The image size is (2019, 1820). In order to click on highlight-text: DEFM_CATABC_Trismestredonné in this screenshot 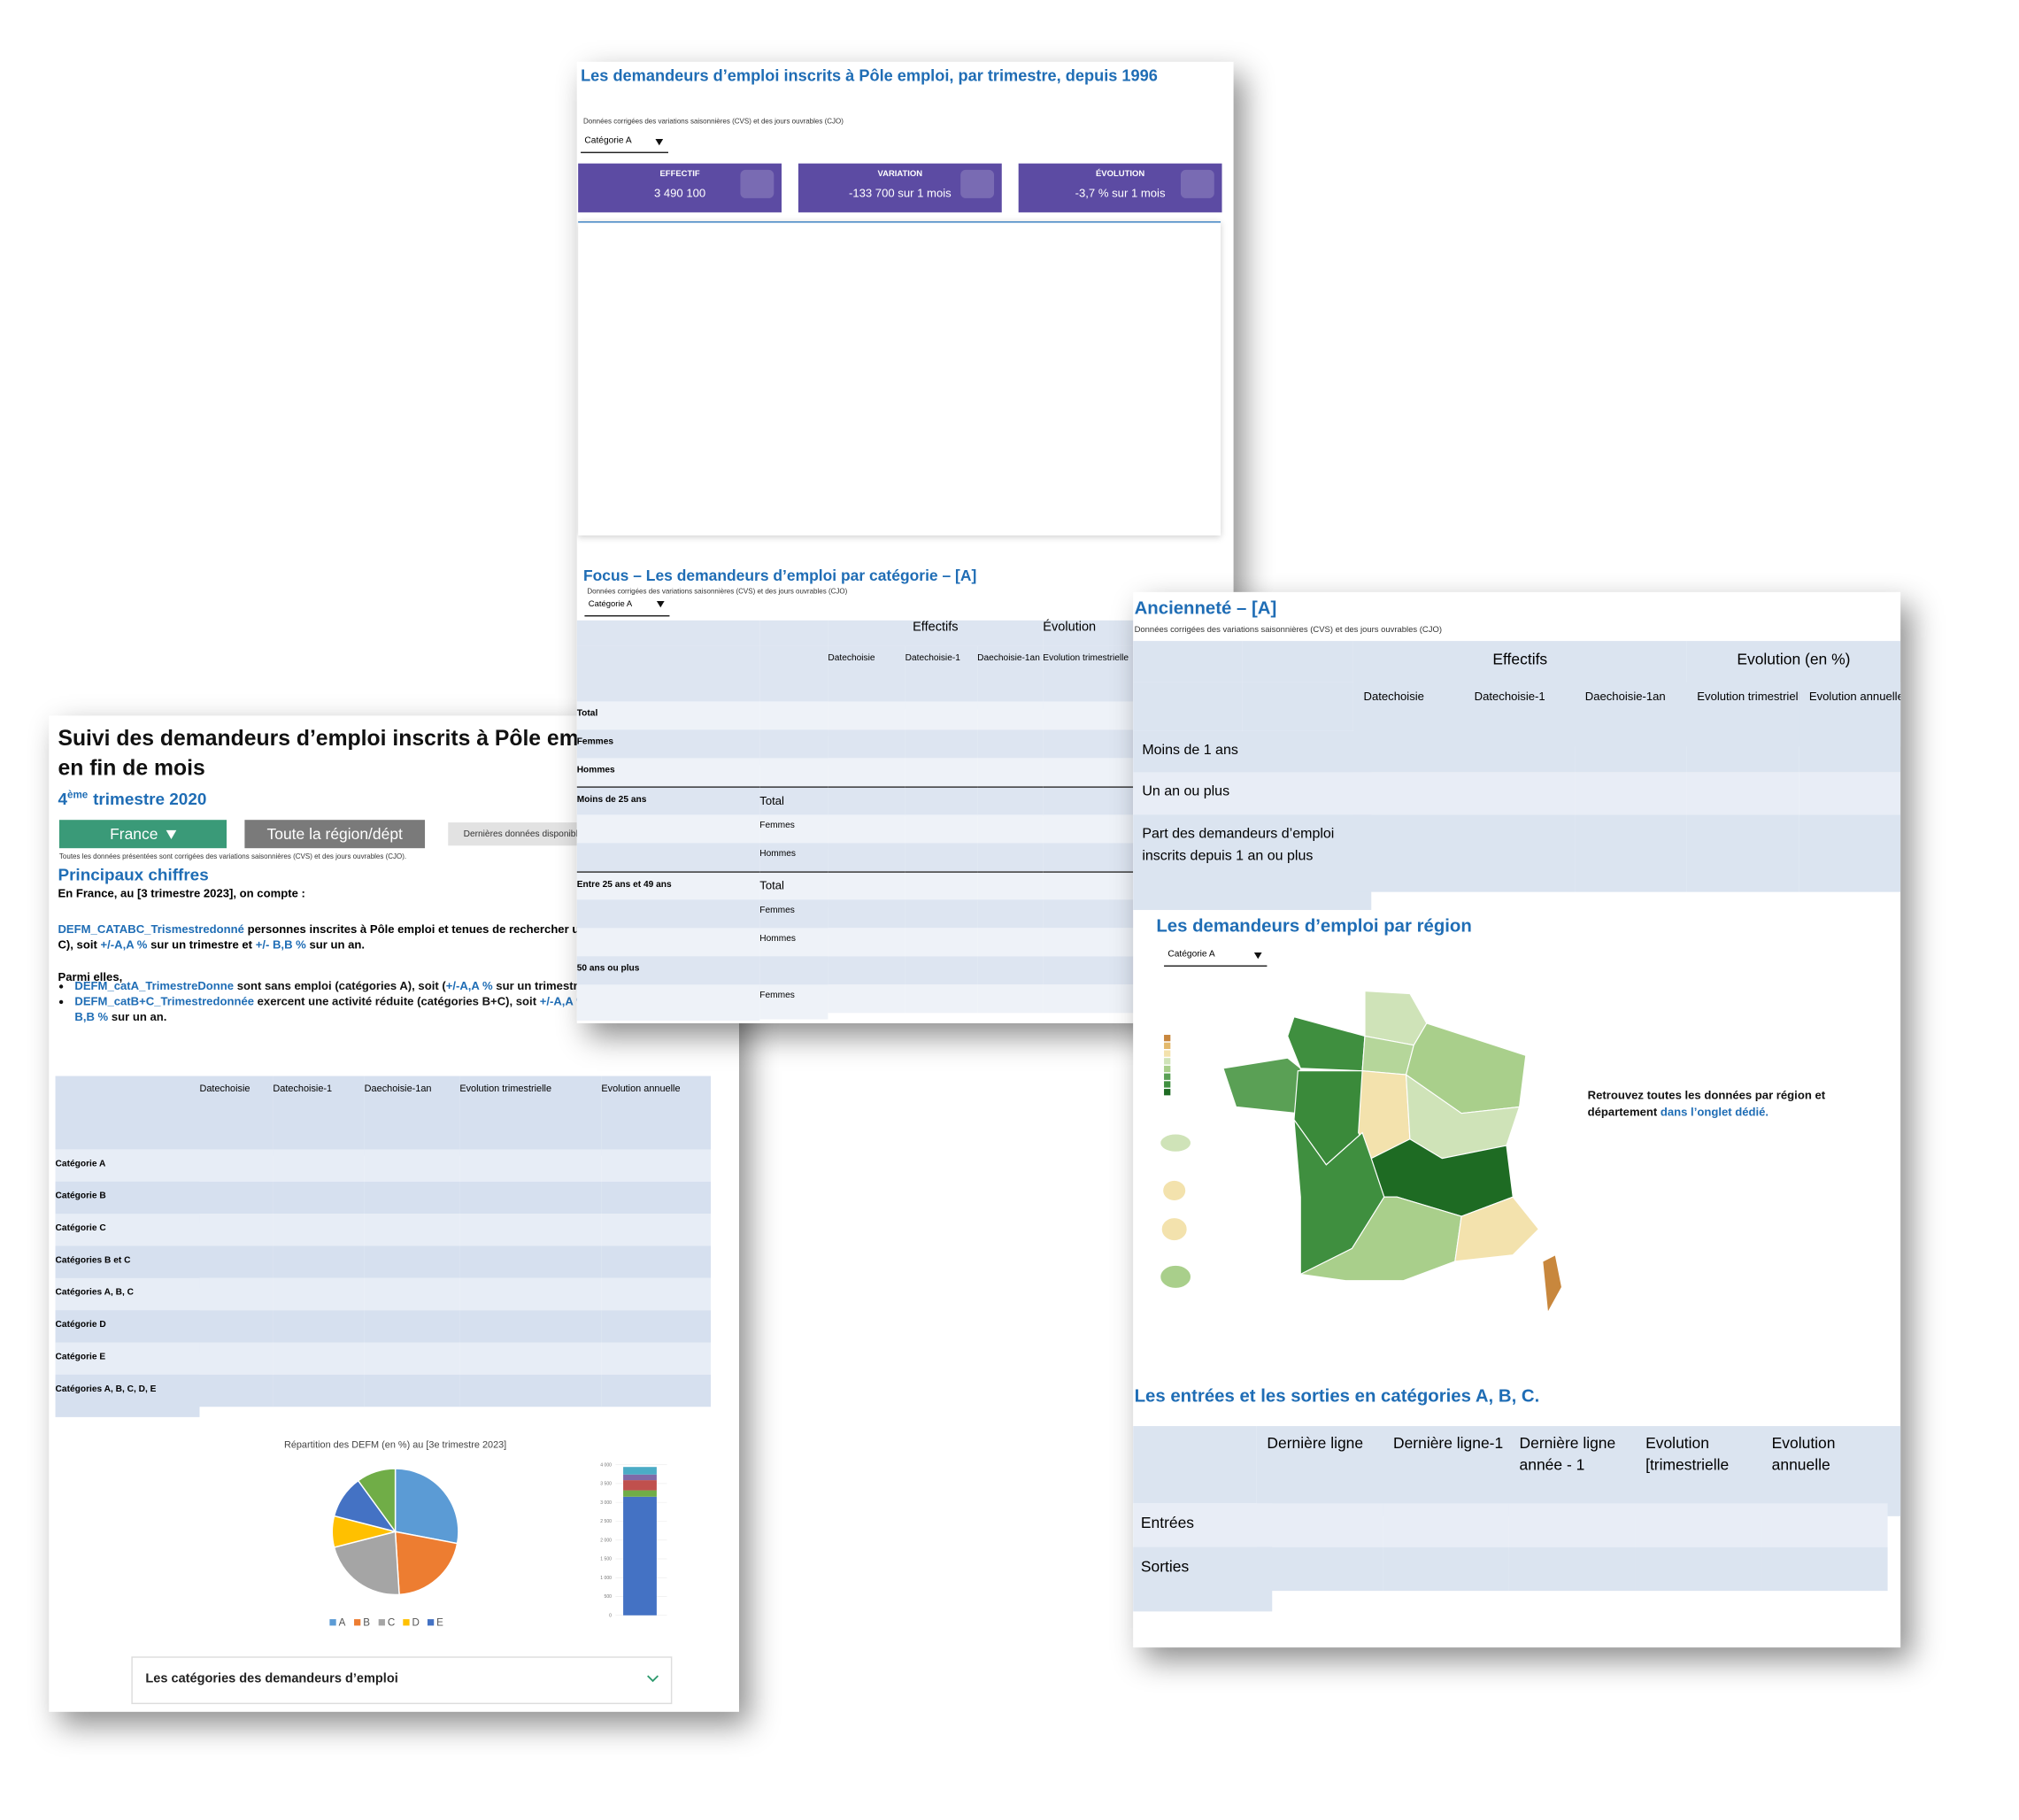, I will do `click(151, 929)`.